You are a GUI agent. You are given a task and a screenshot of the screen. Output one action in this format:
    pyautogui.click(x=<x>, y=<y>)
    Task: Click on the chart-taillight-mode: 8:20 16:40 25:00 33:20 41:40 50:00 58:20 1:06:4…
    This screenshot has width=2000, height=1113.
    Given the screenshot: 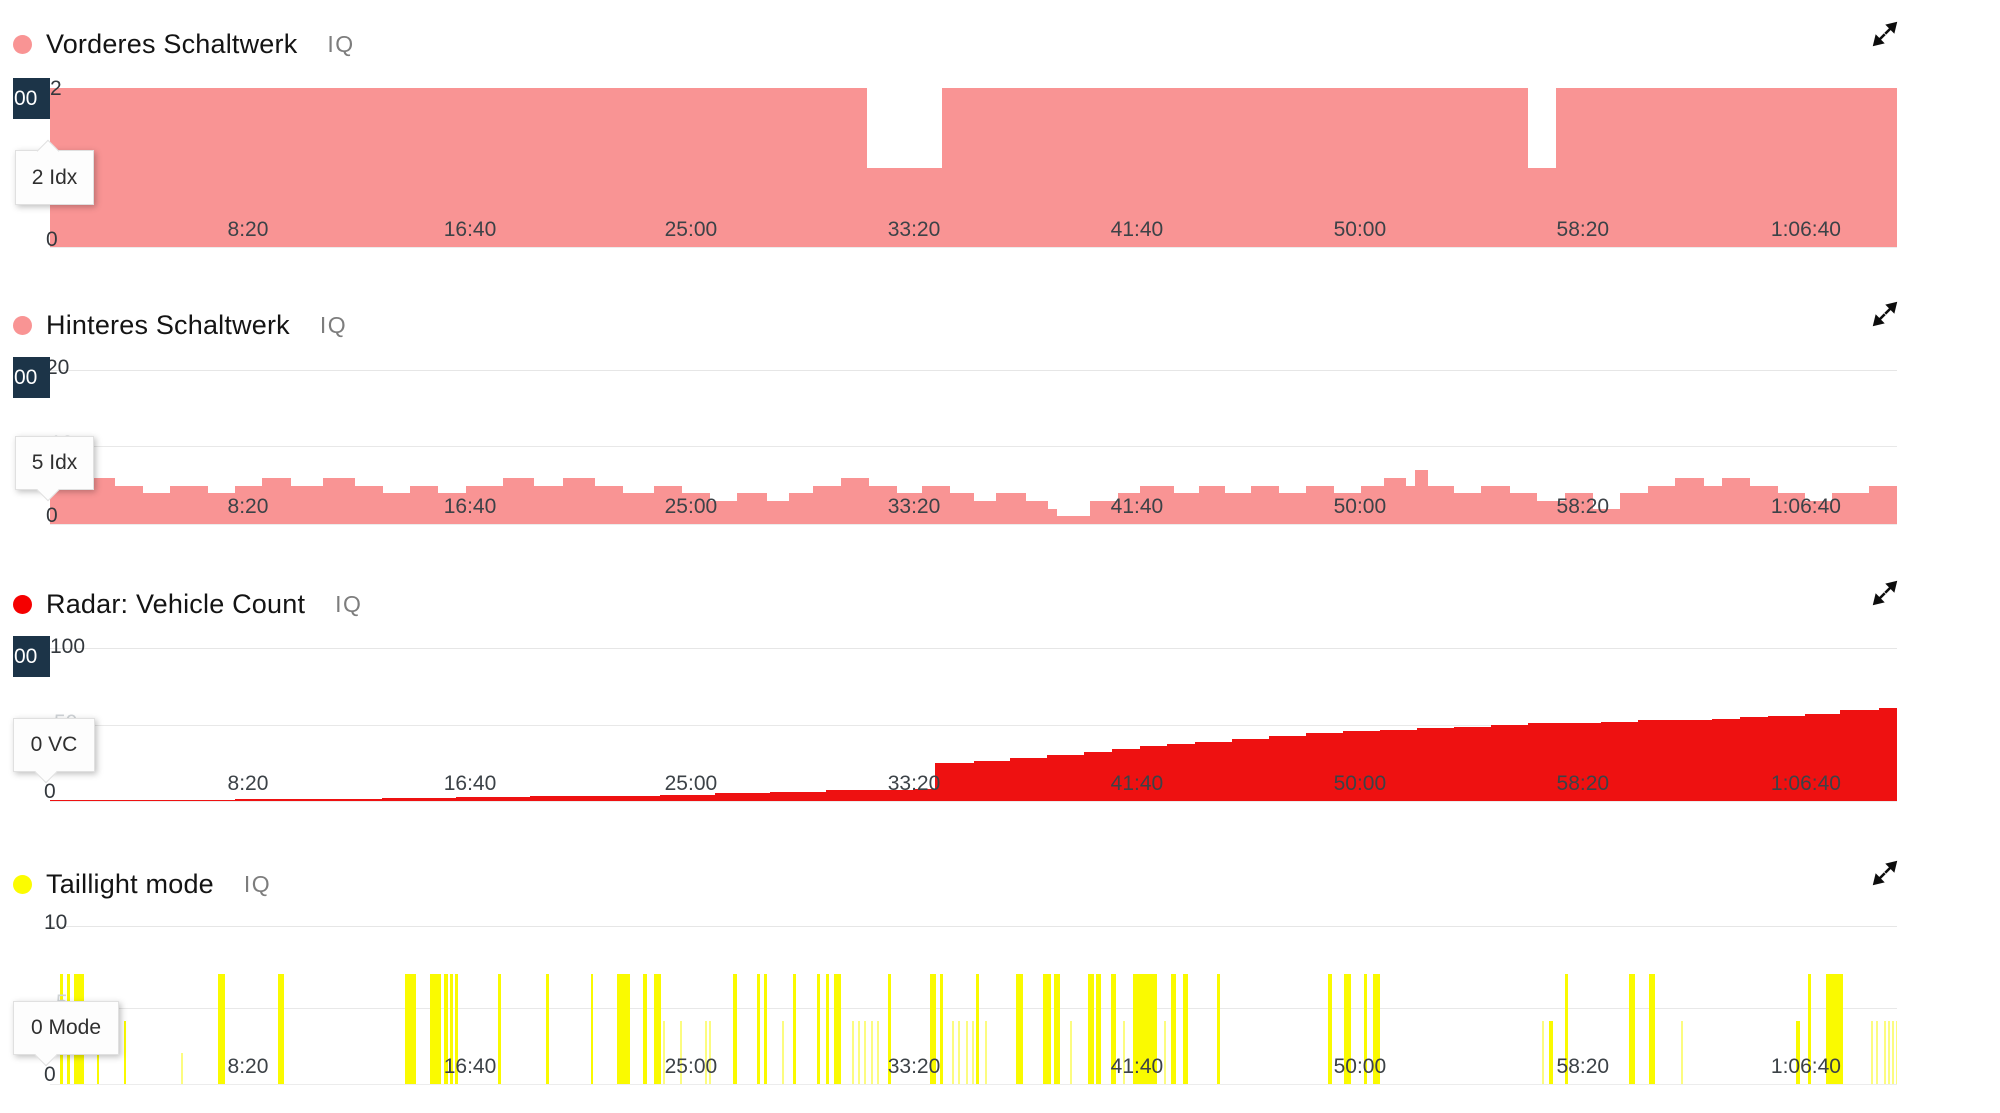 What is the action you would take?
    pyautogui.click(x=973, y=1005)
    